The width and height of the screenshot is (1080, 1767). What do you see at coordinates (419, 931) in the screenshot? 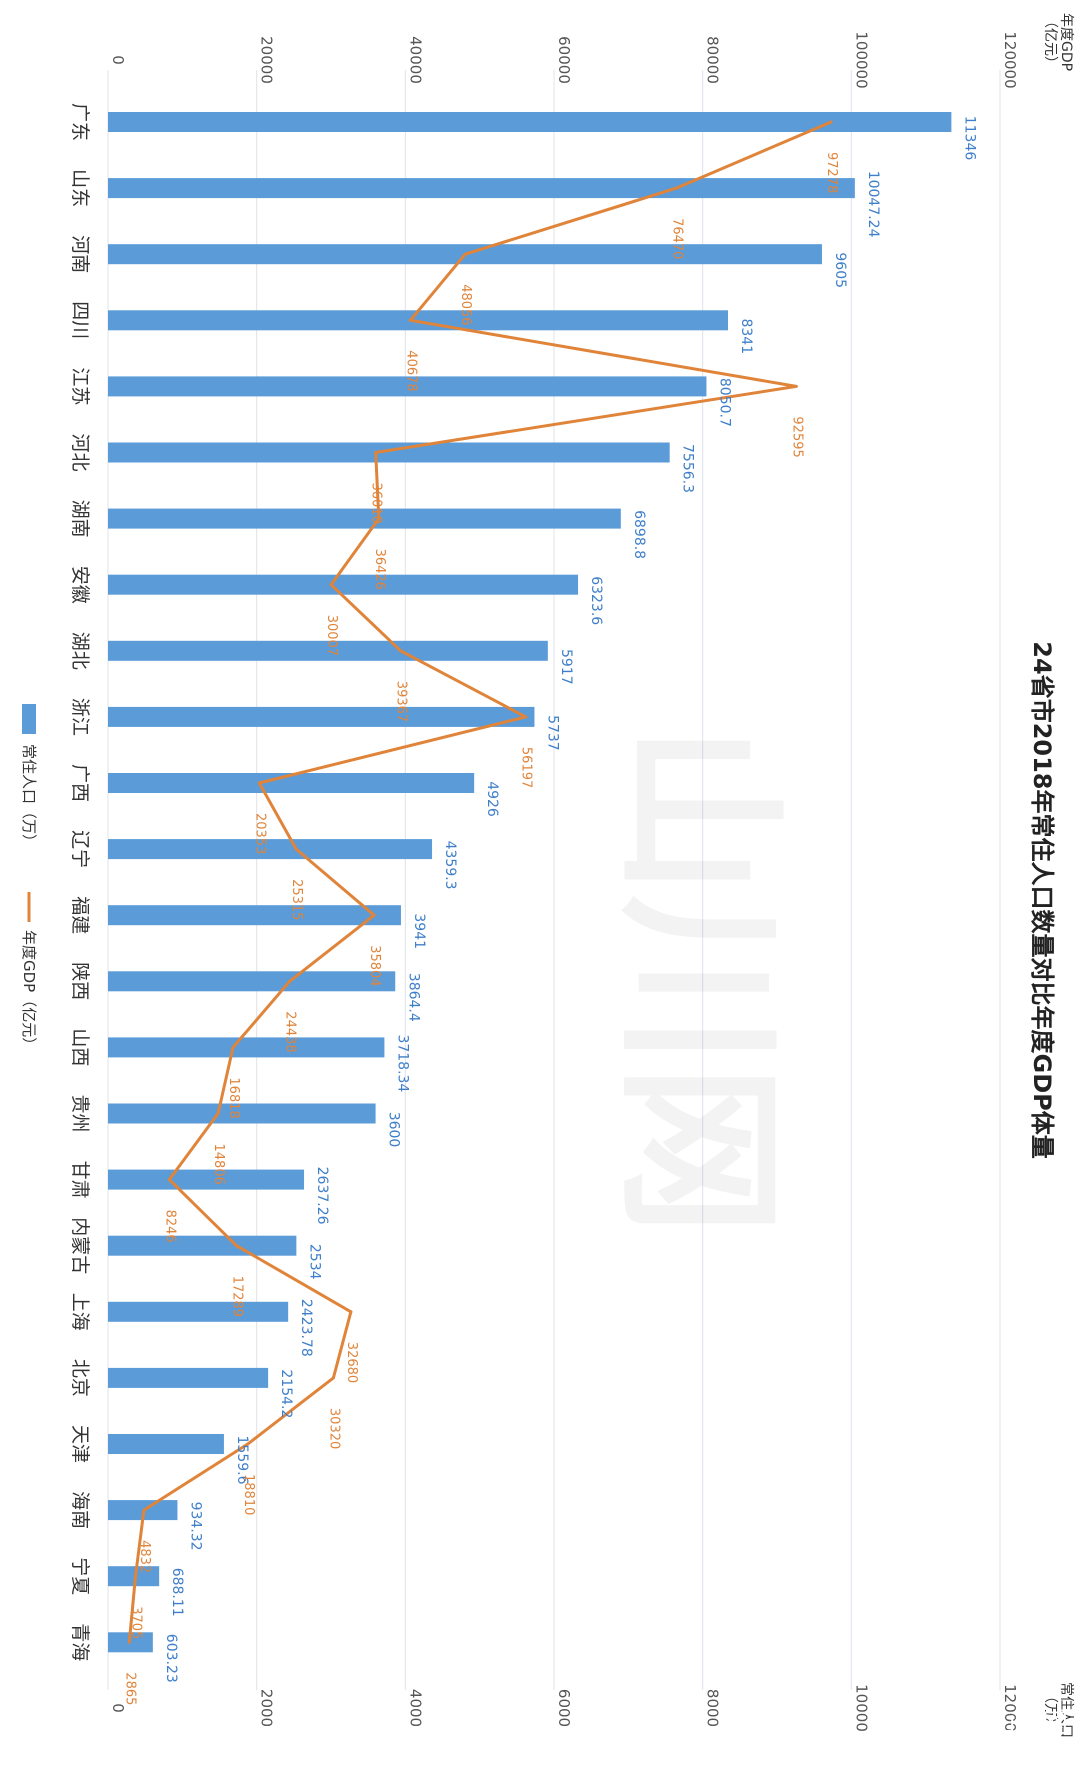
I see `population-data-label: 3941` at bounding box center [419, 931].